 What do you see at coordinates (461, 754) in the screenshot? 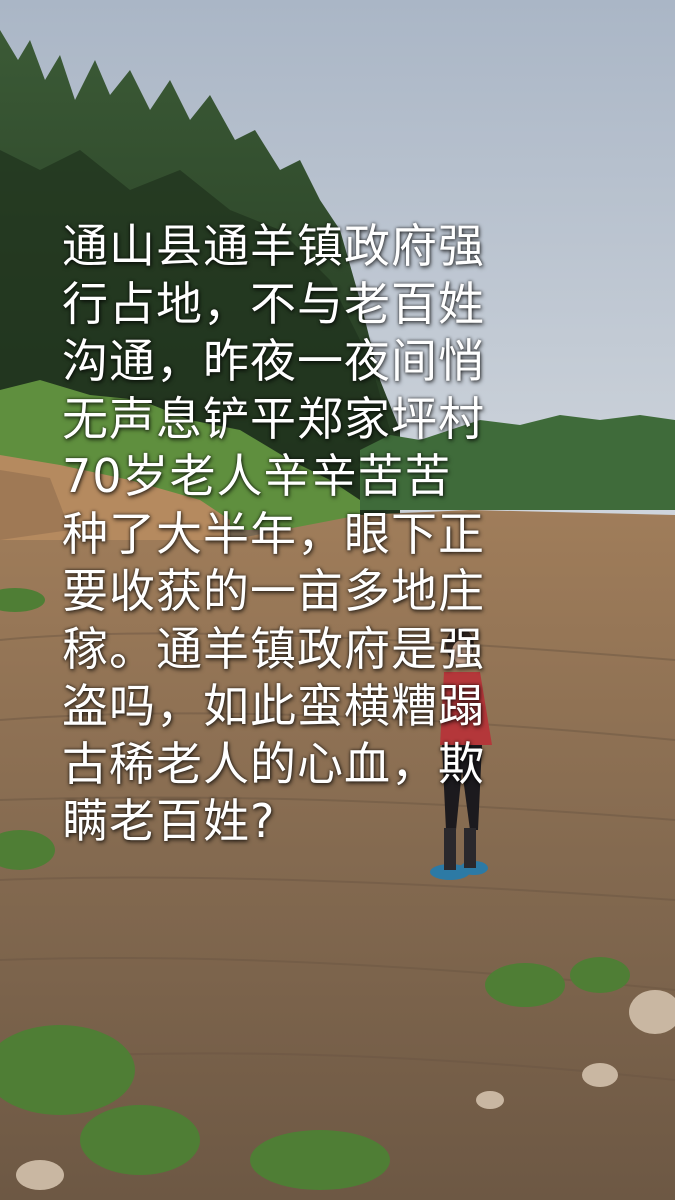
I see `elderly-person-figure` at bounding box center [461, 754].